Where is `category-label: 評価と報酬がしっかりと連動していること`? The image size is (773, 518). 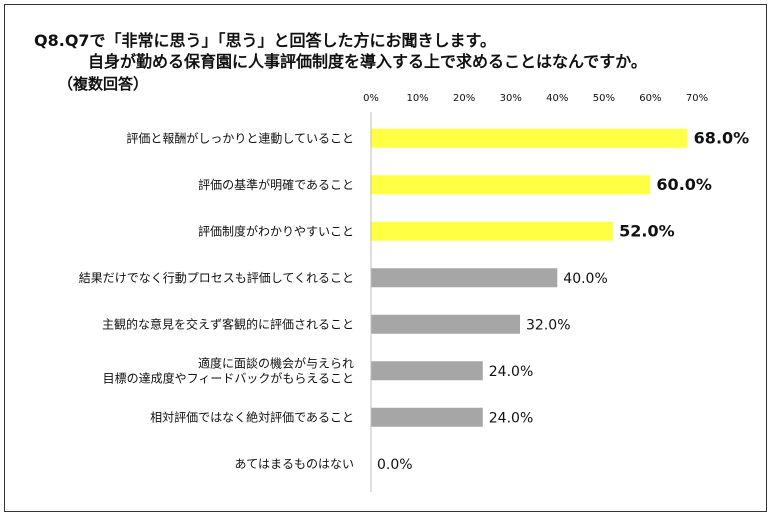 category-label: 評価と報酬がしっかりと連動していること is located at coordinates (240, 137).